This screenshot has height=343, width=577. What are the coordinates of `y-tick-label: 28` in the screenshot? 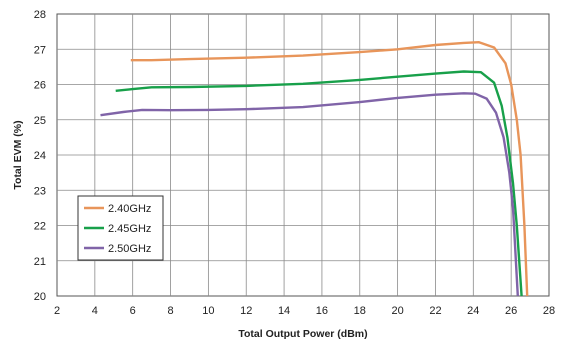 It's located at (40, 15).